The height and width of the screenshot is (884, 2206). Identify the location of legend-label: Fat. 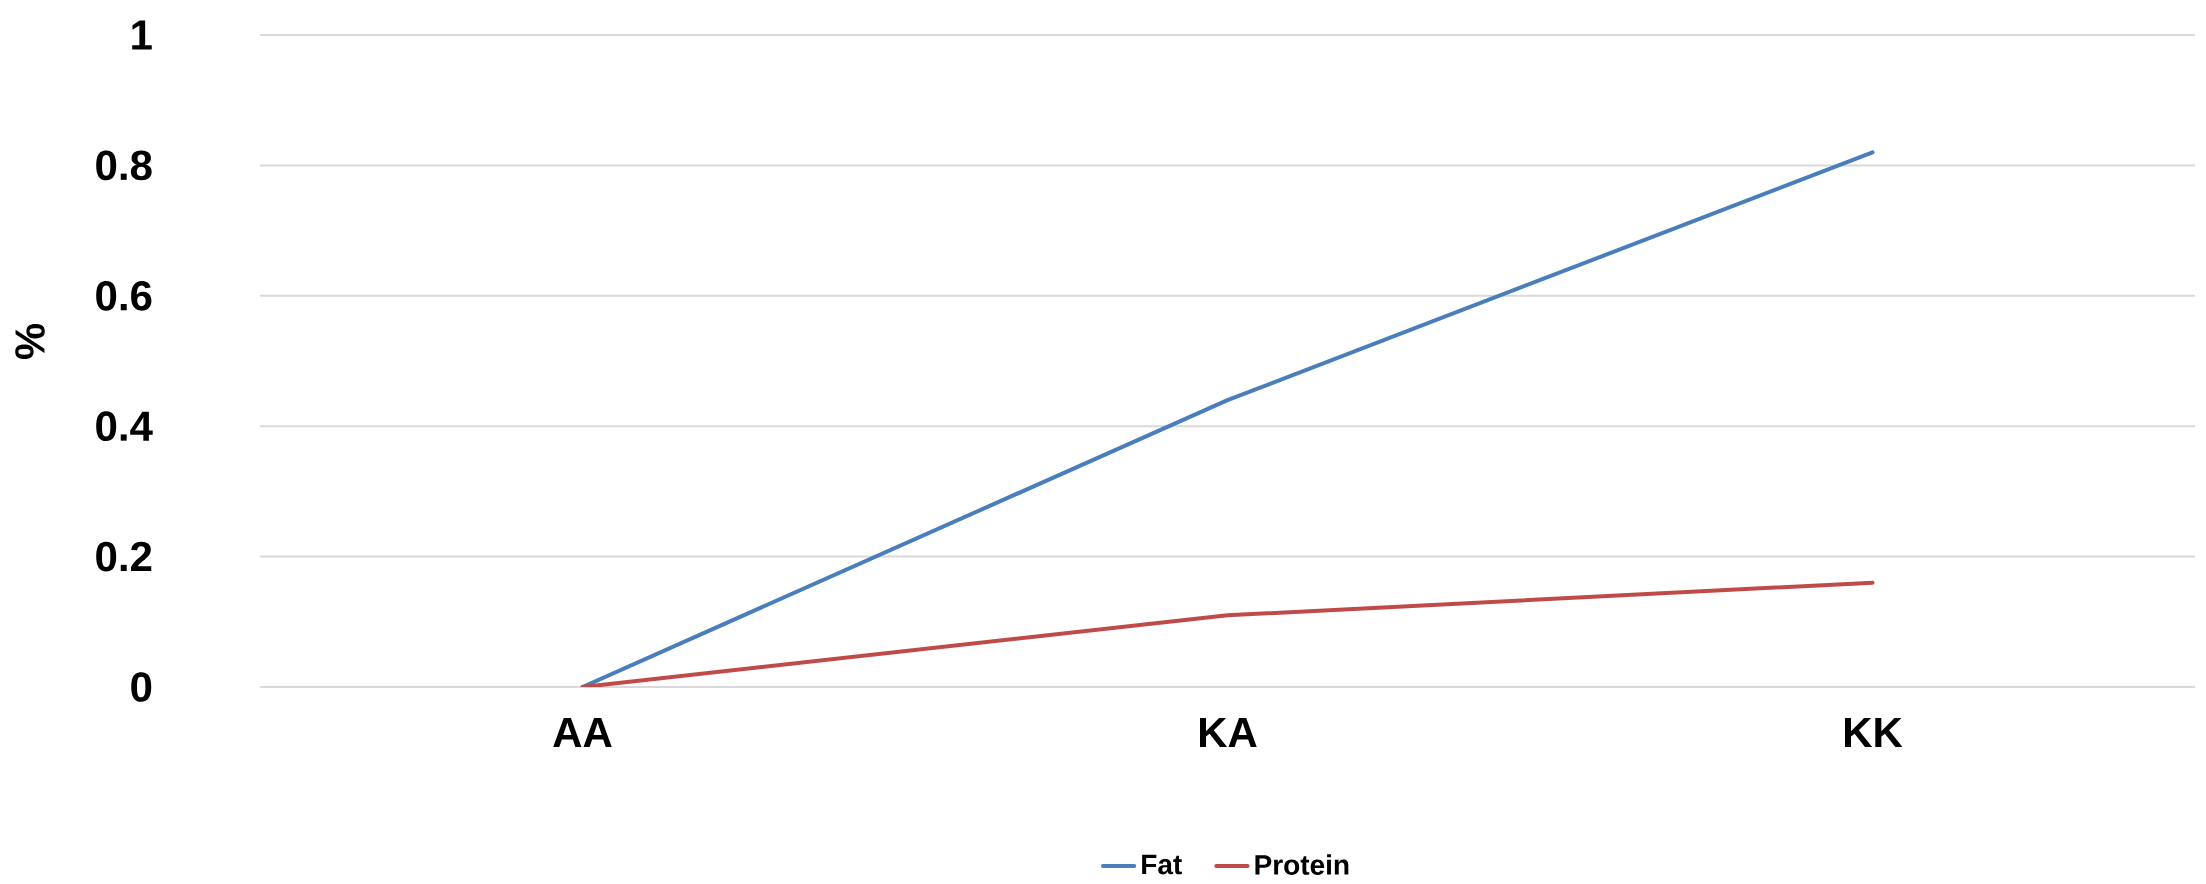
(1162, 864).